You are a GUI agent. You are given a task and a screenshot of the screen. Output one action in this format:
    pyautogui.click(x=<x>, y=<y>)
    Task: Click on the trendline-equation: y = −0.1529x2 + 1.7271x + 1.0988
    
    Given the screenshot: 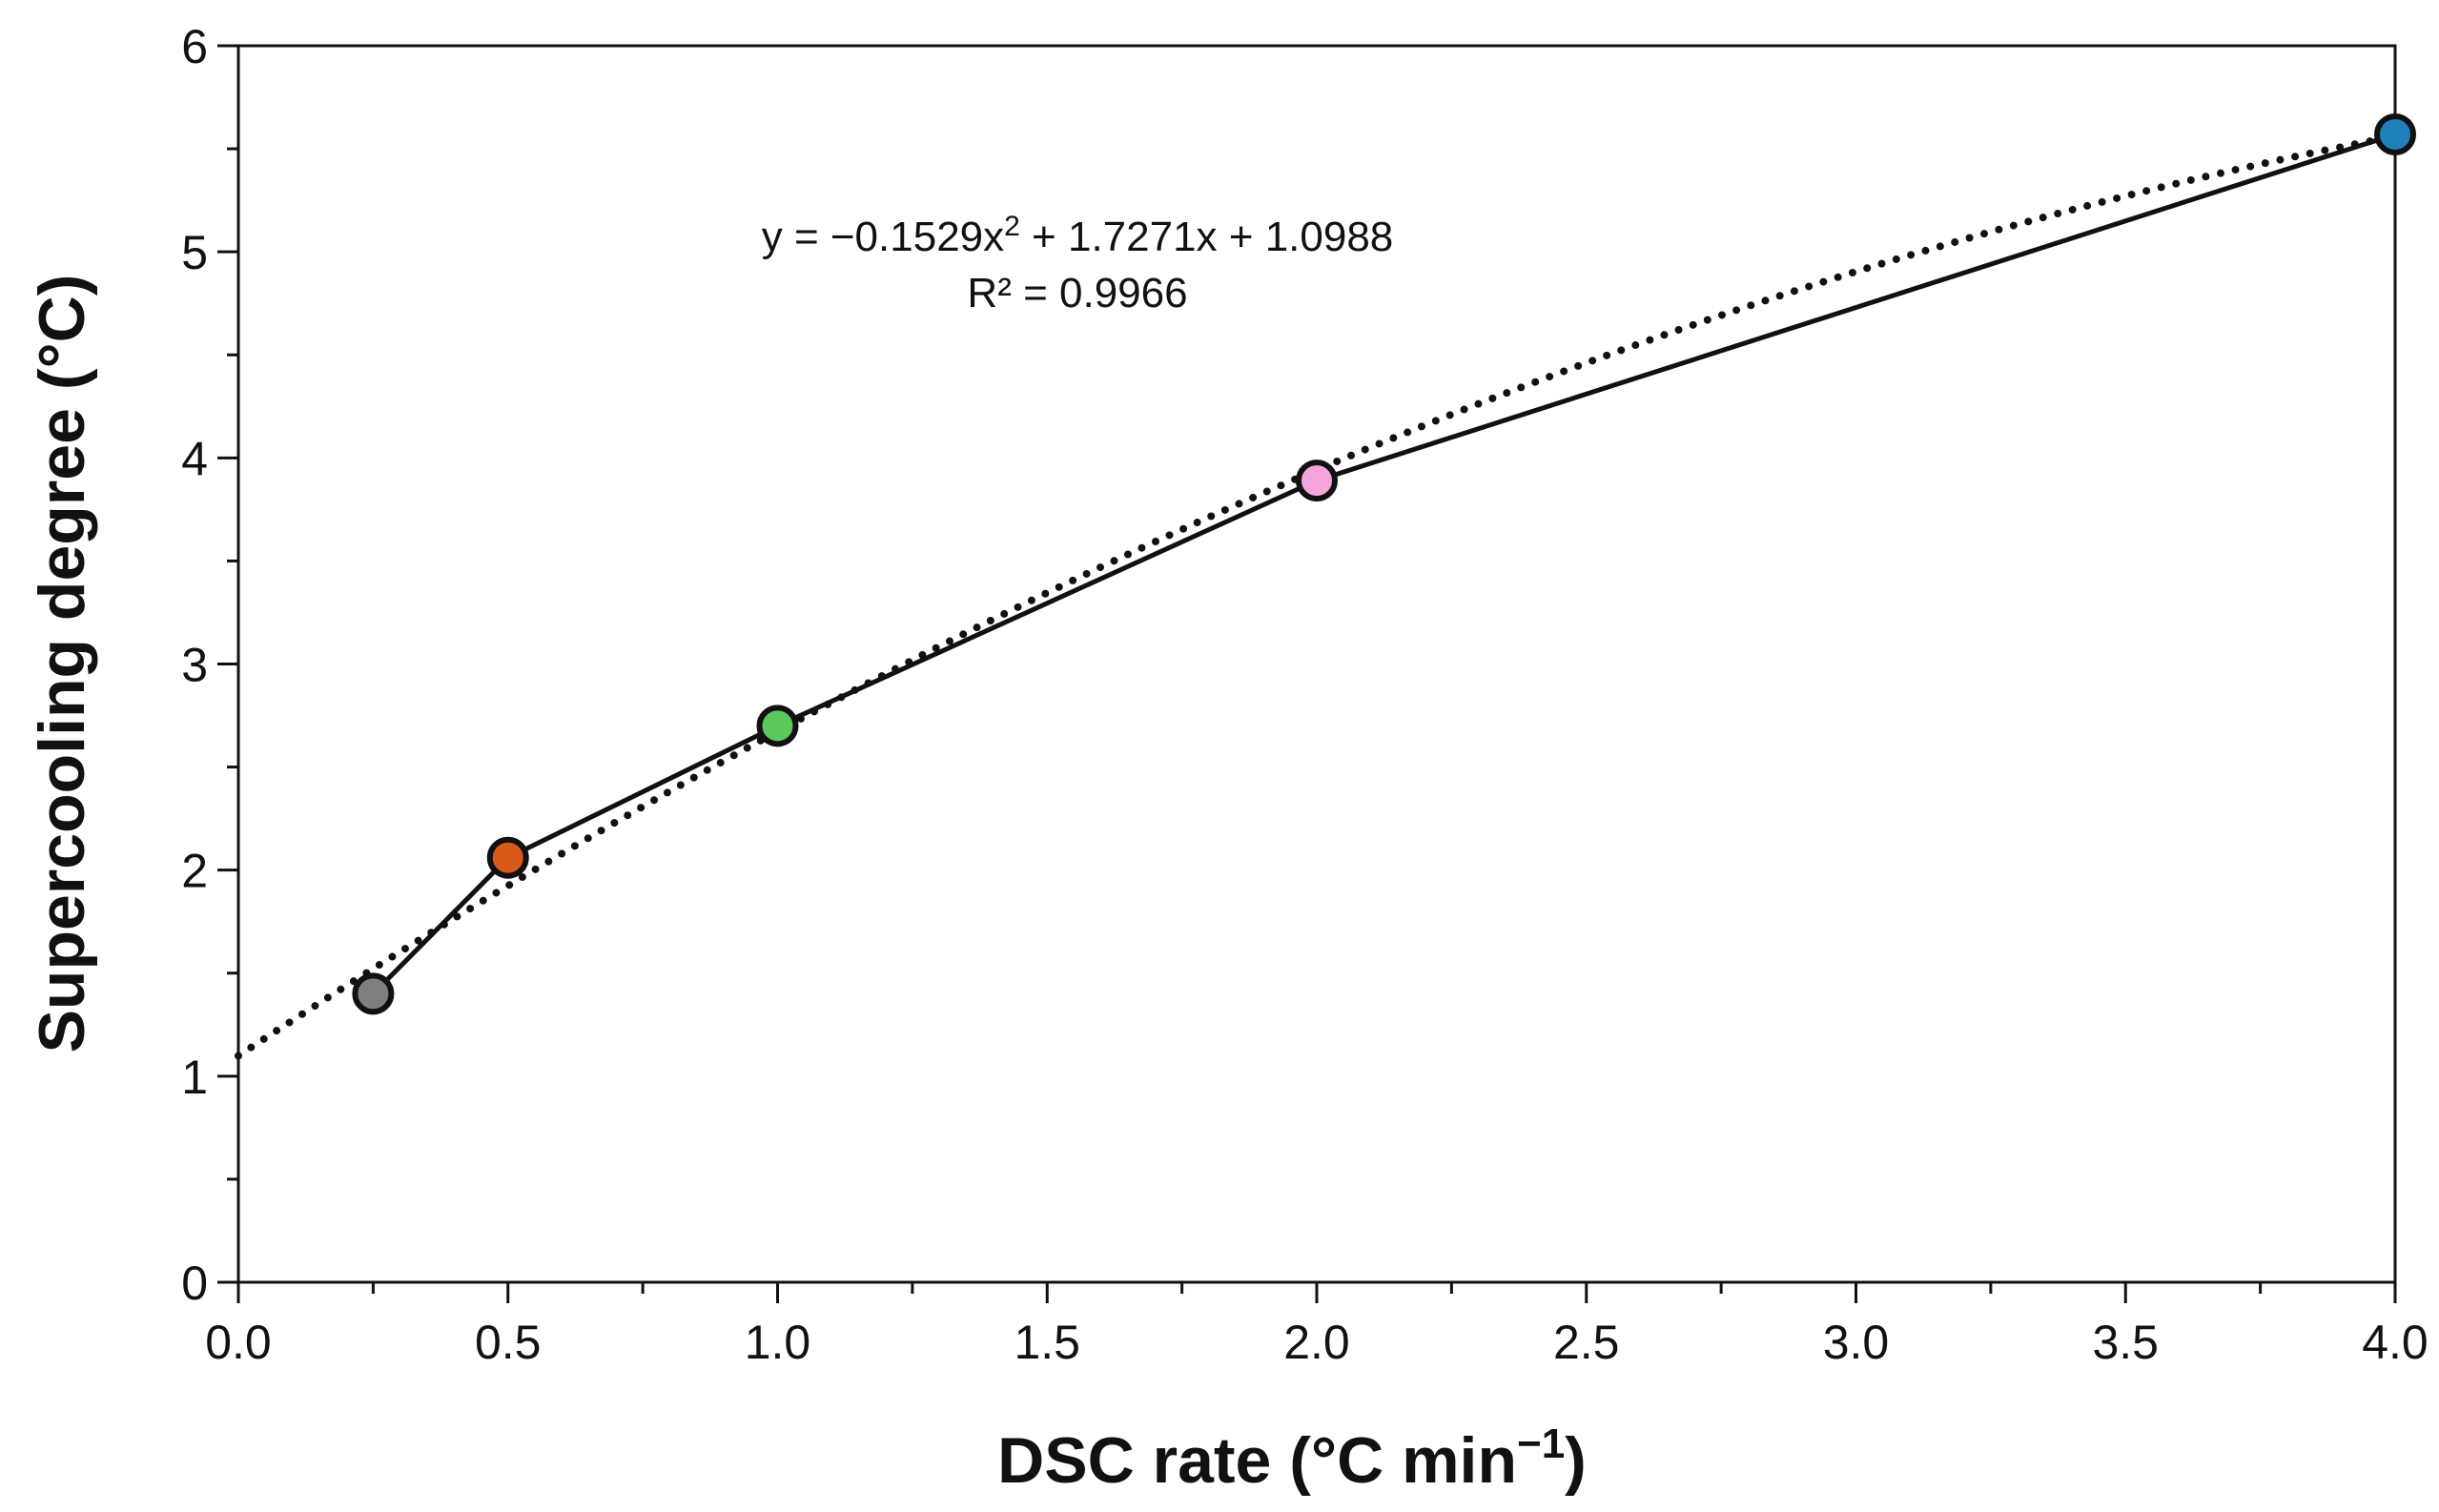 What is the action you would take?
    pyautogui.click(x=1078, y=235)
    